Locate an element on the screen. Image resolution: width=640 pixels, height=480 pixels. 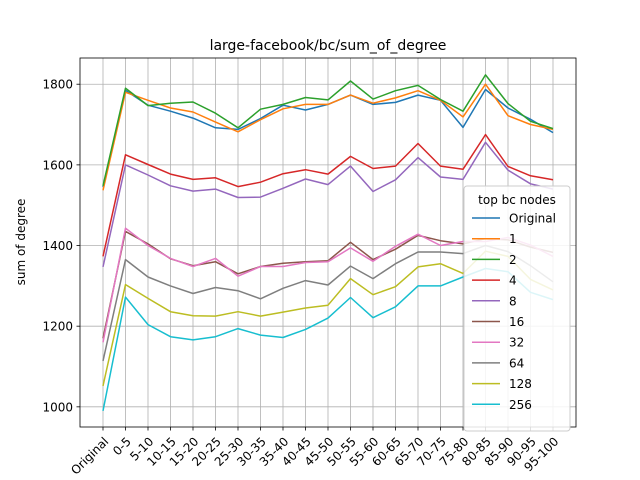
legend-label: 64 is located at coordinates (516, 363).